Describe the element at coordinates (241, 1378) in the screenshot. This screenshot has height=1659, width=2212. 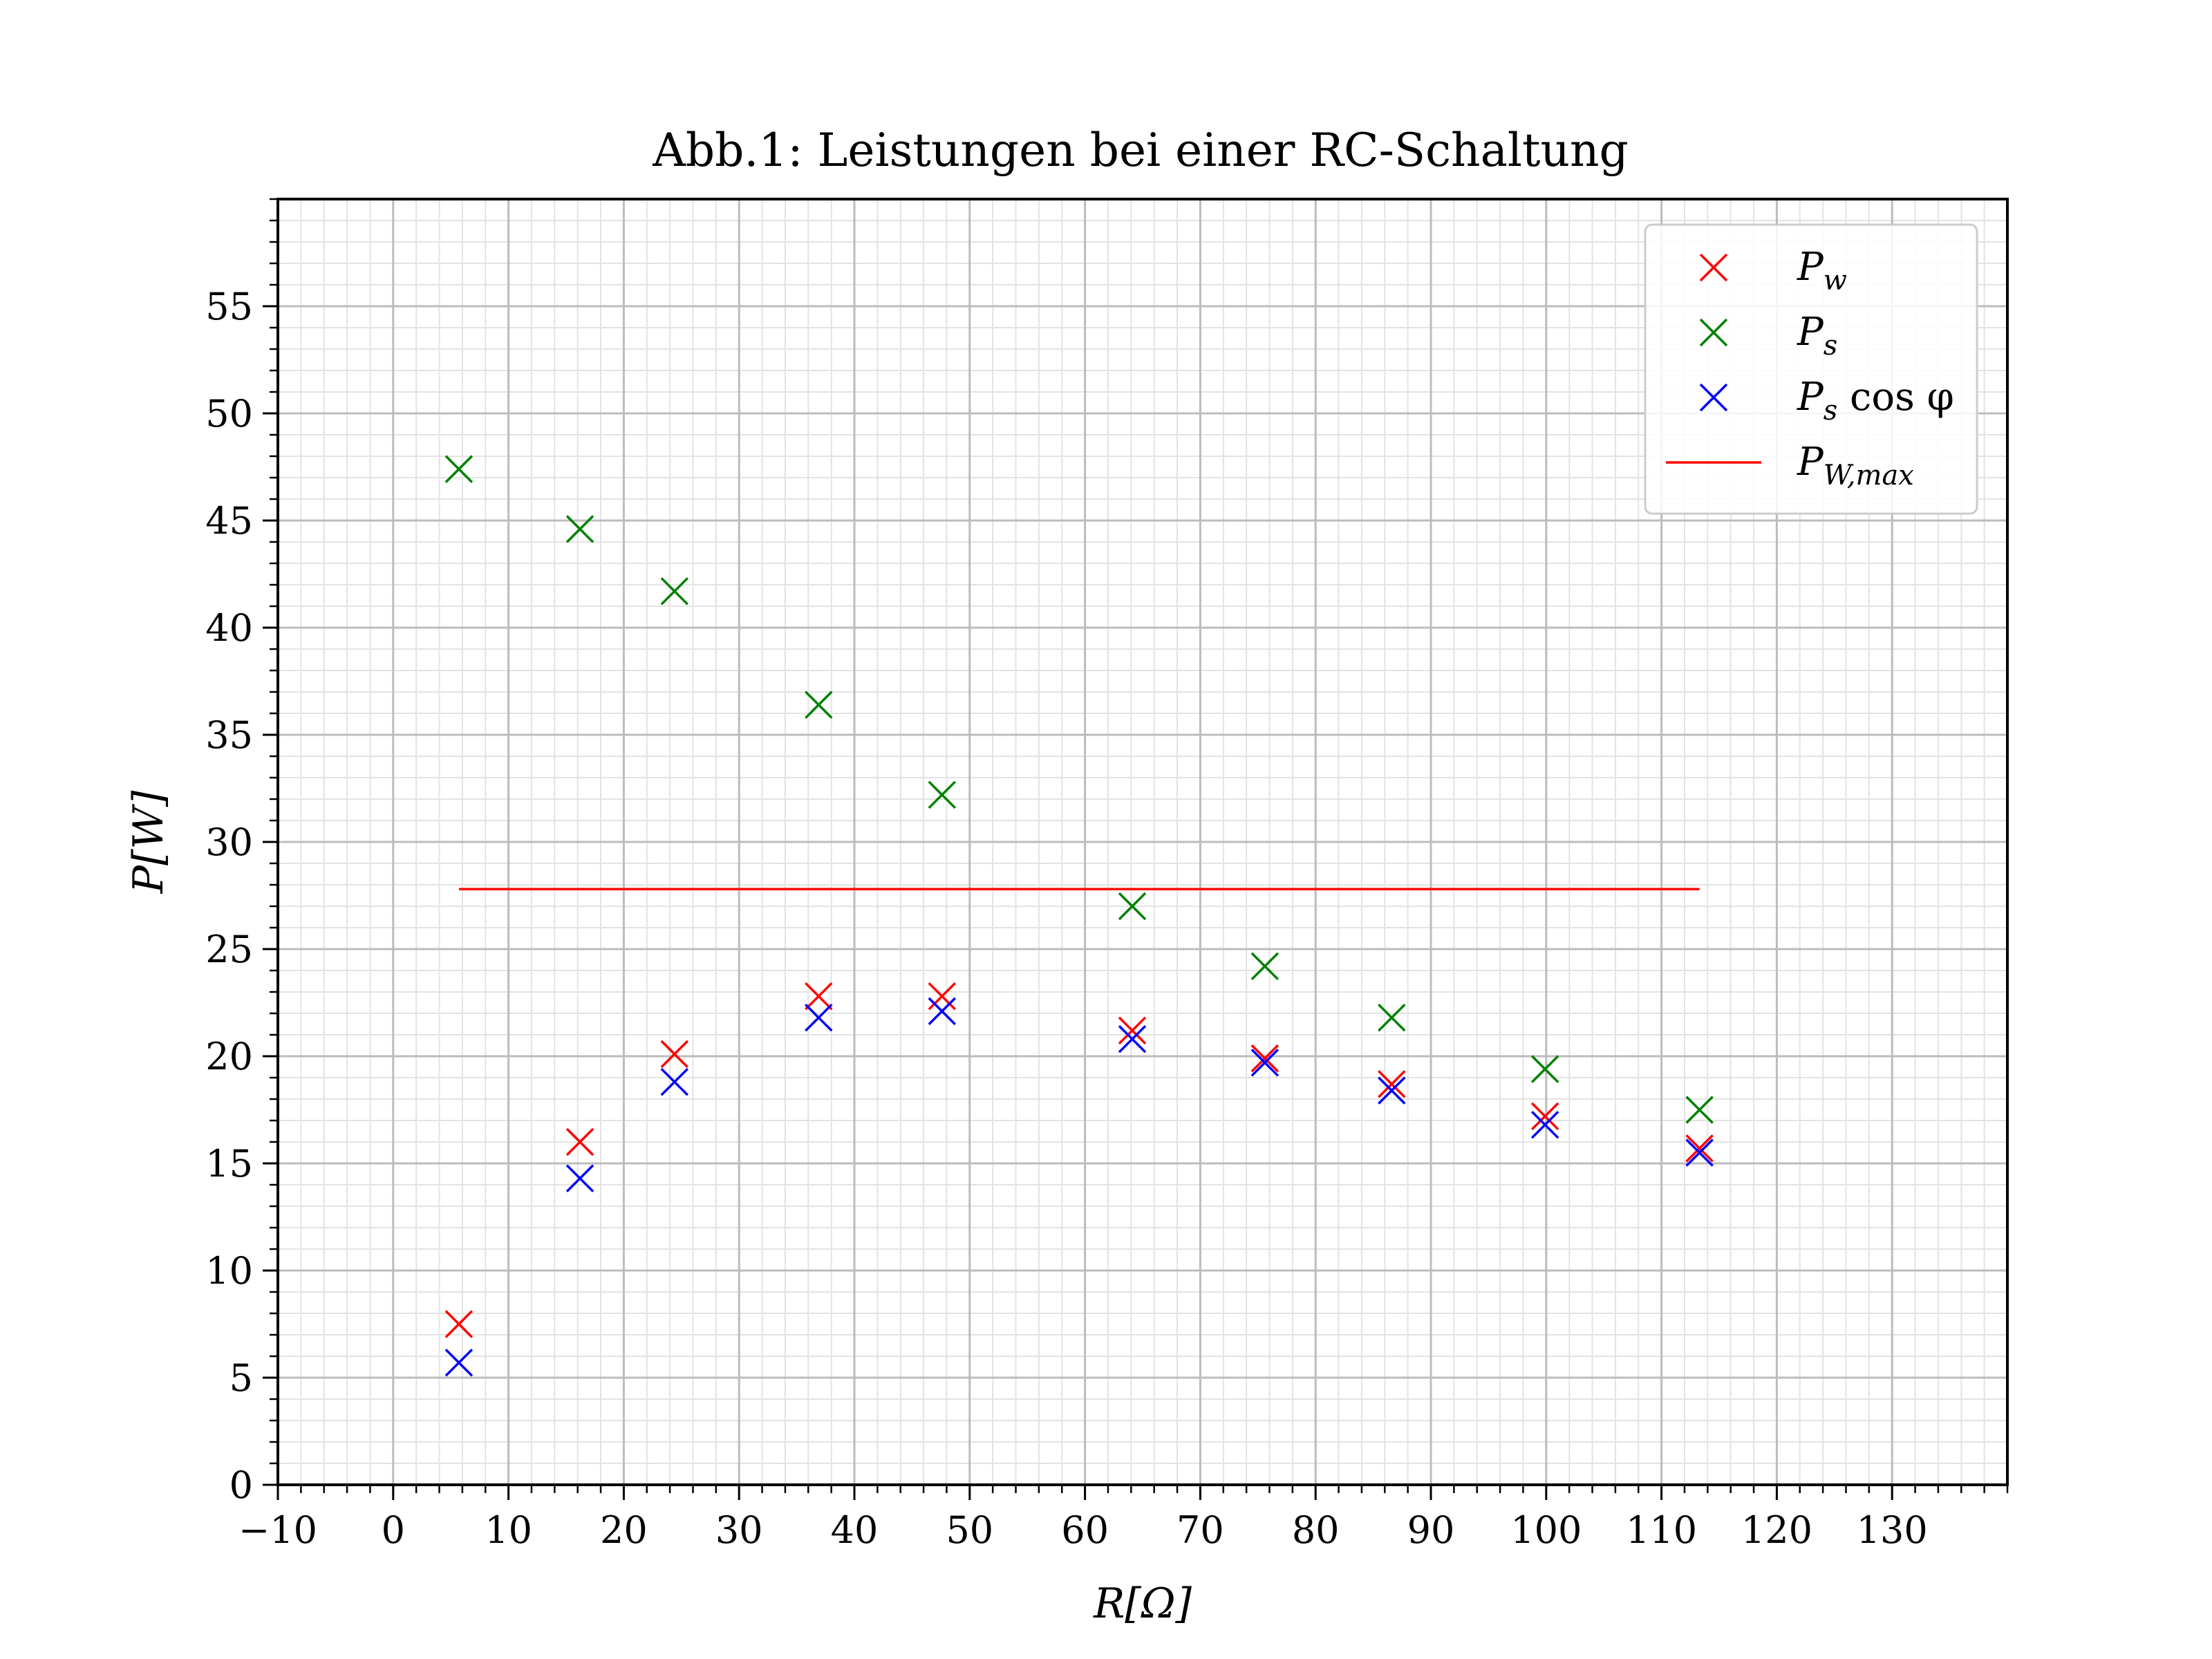
I see `y-tick-label: 5` at that location.